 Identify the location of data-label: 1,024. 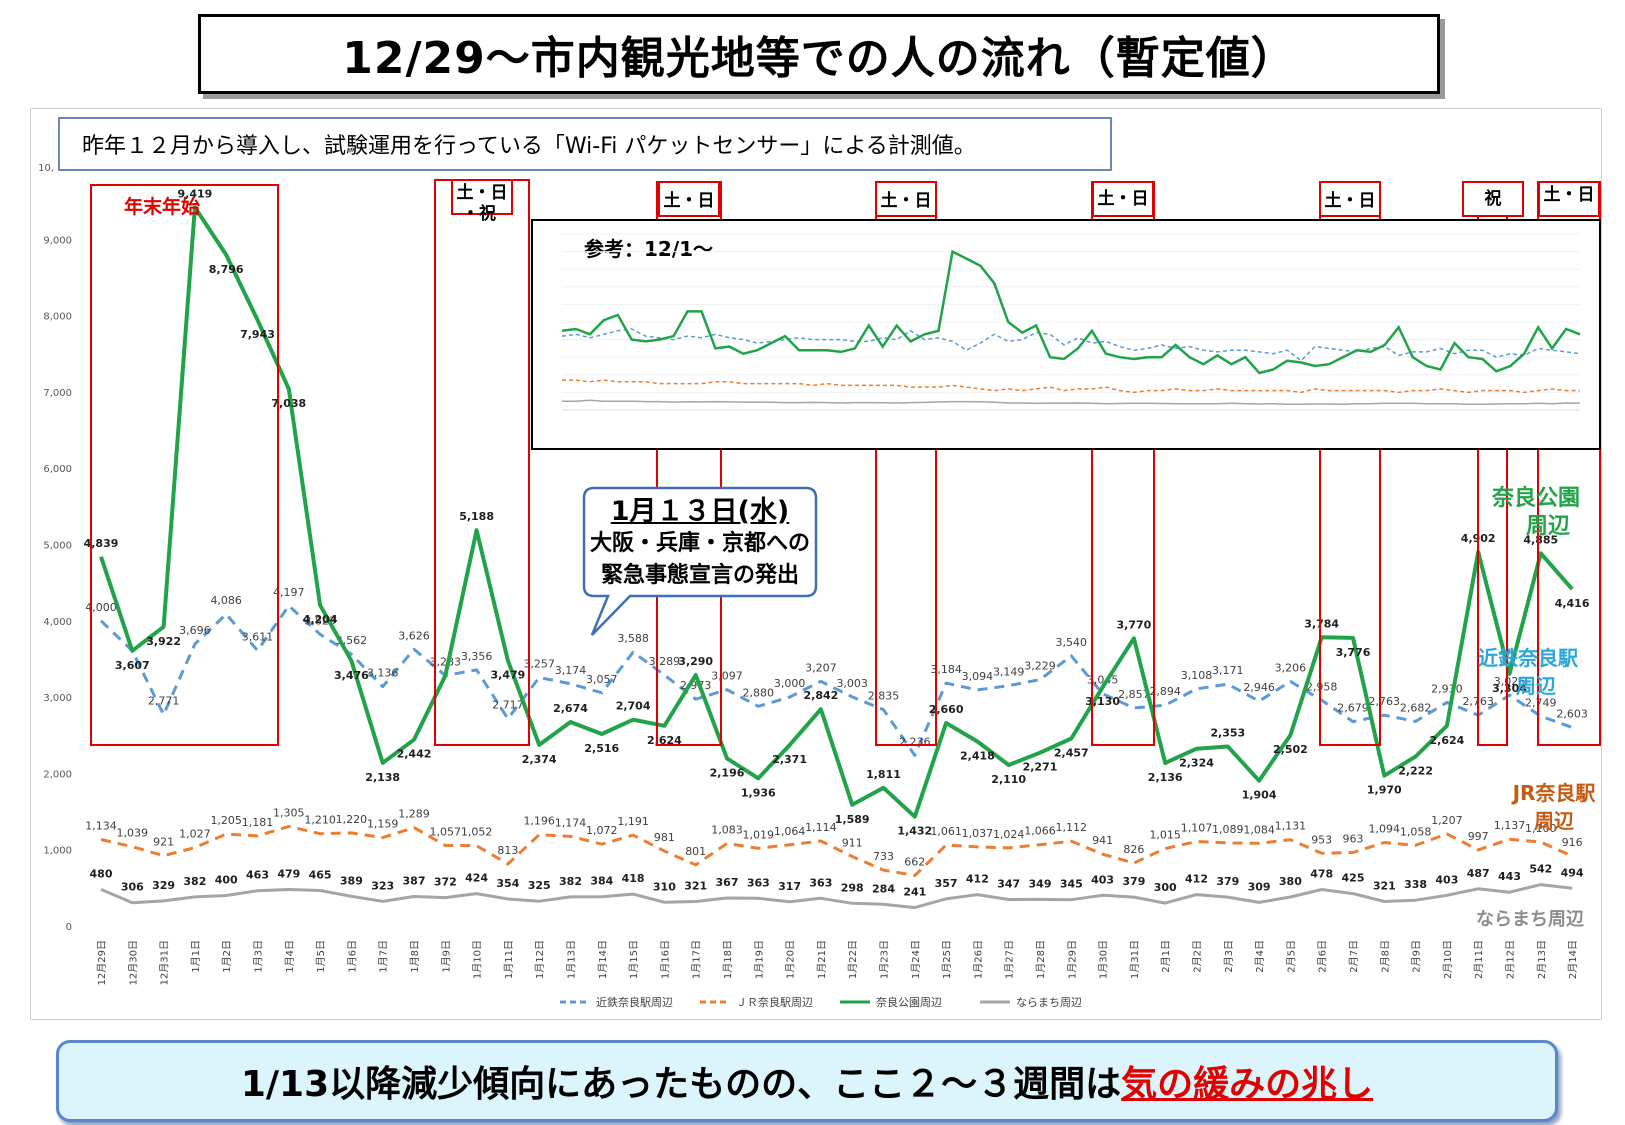
(1009, 834).